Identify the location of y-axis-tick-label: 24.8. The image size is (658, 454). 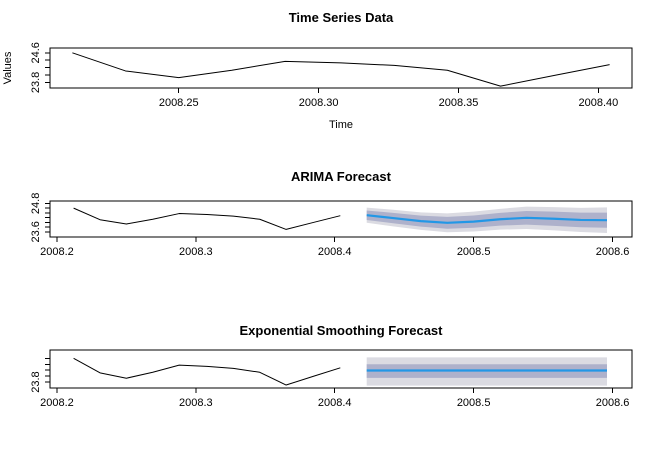
(36, 203).